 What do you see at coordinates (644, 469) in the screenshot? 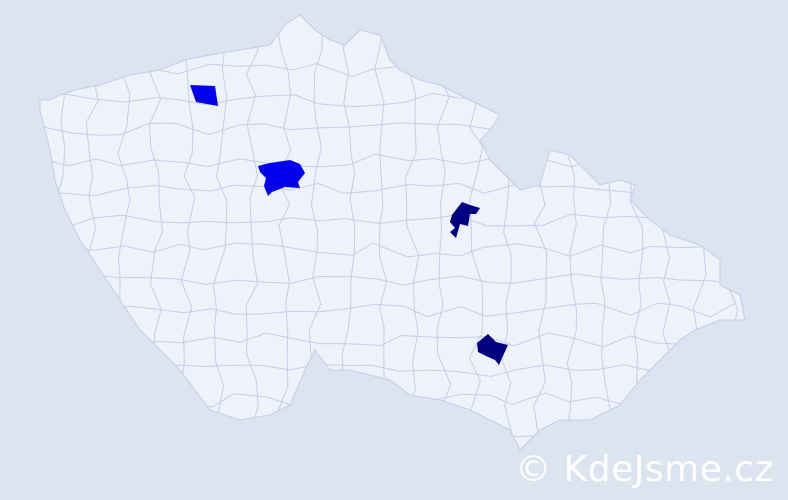
I see `watermark: © KdeJsme.cz` at bounding box center [644, 469].